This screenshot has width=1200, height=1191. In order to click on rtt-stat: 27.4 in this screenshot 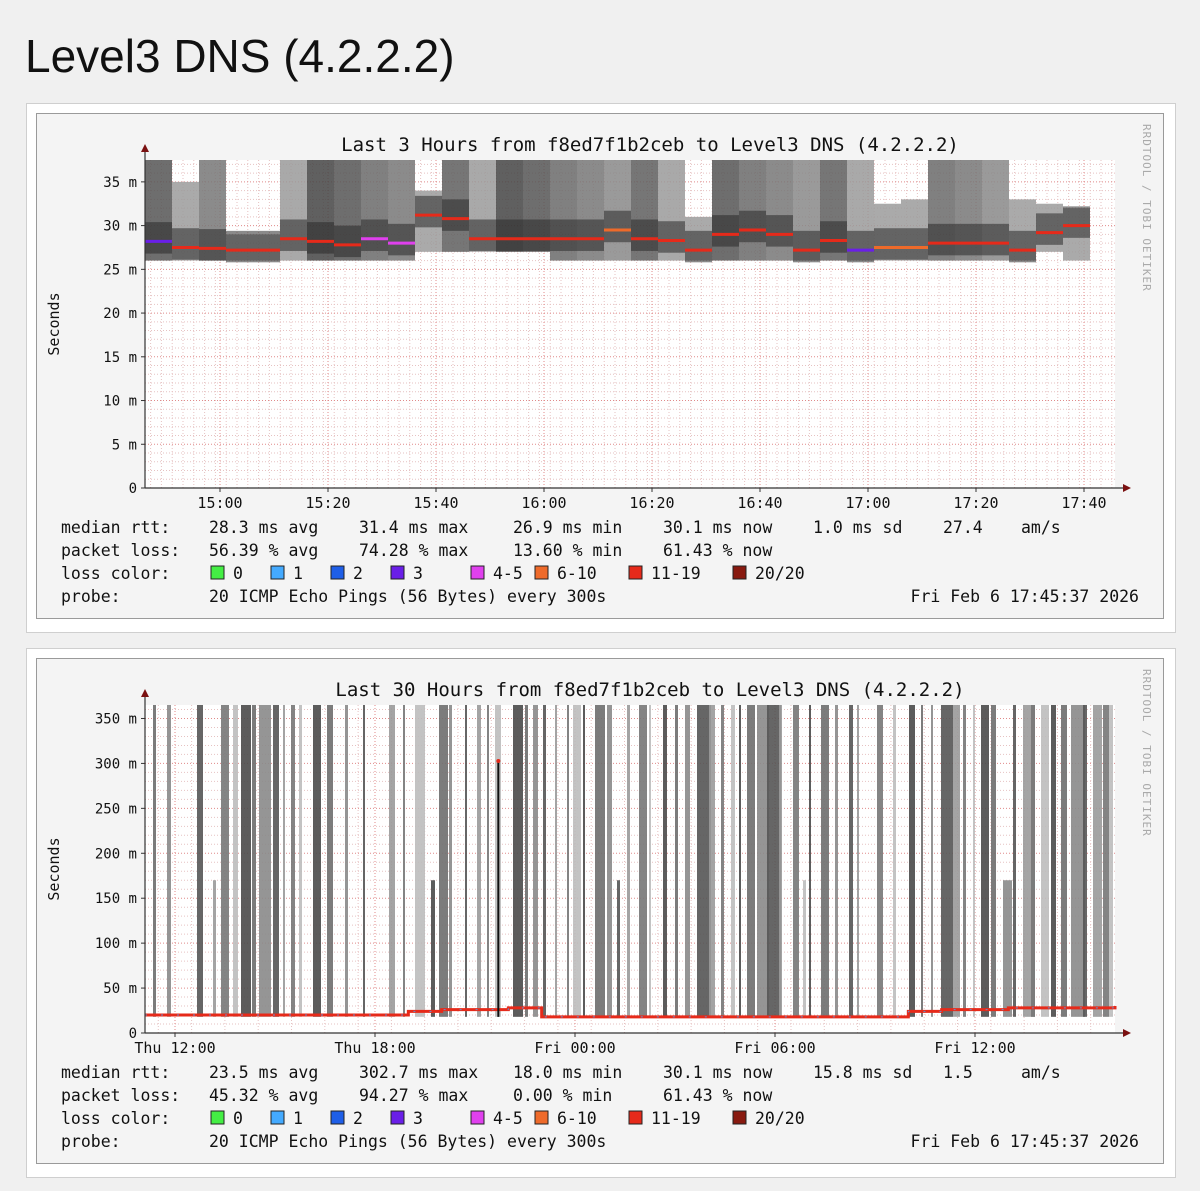, I will do `click(963, 527)`.